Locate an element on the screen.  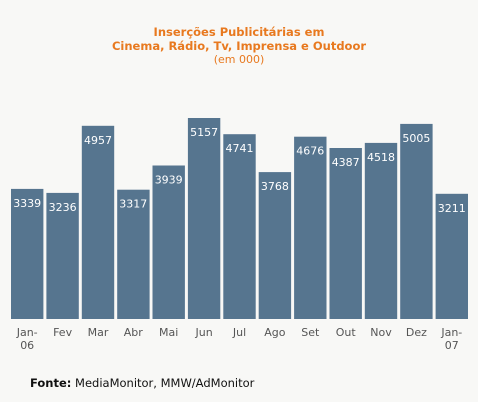
x-tick-label: Nov is located at coordinates (381, 332).